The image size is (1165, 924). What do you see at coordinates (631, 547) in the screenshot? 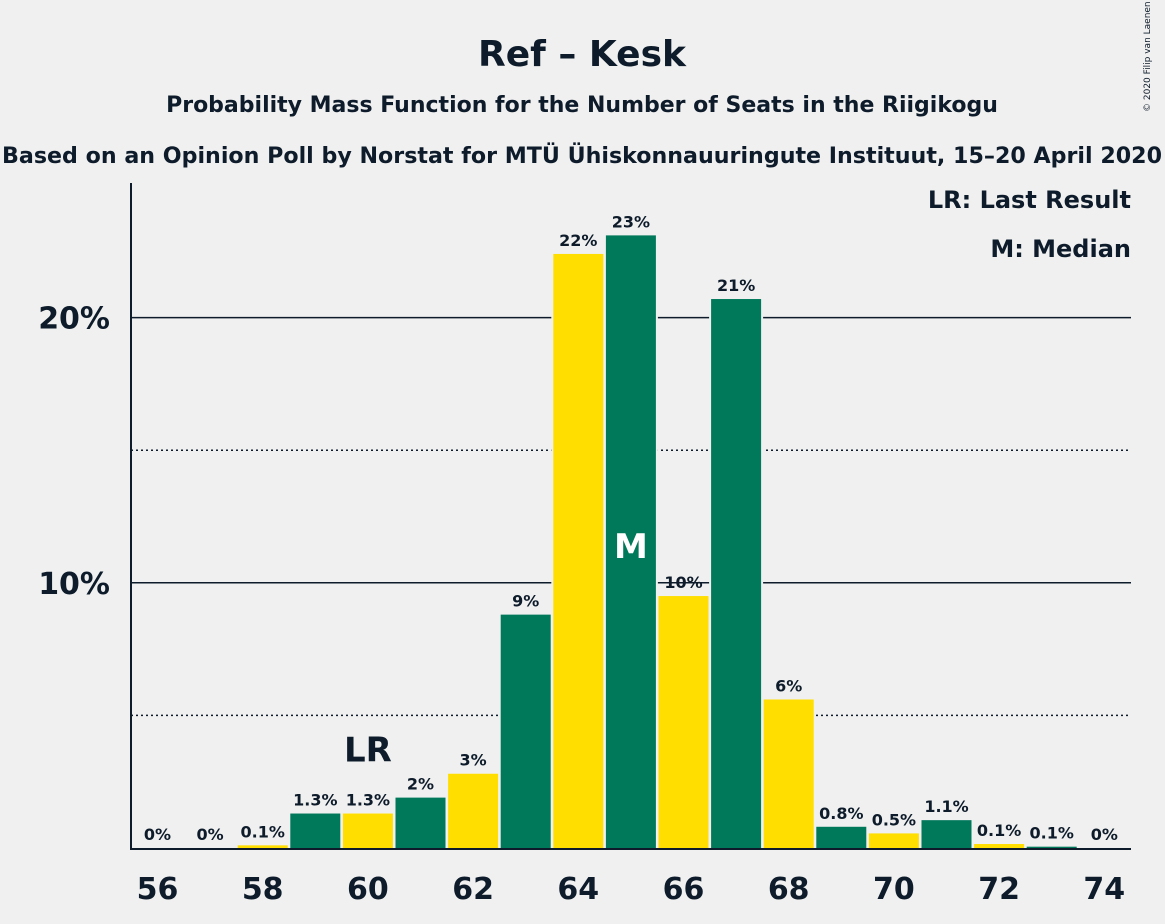
I see `median-marker: M` at bounding box center [631, 547].